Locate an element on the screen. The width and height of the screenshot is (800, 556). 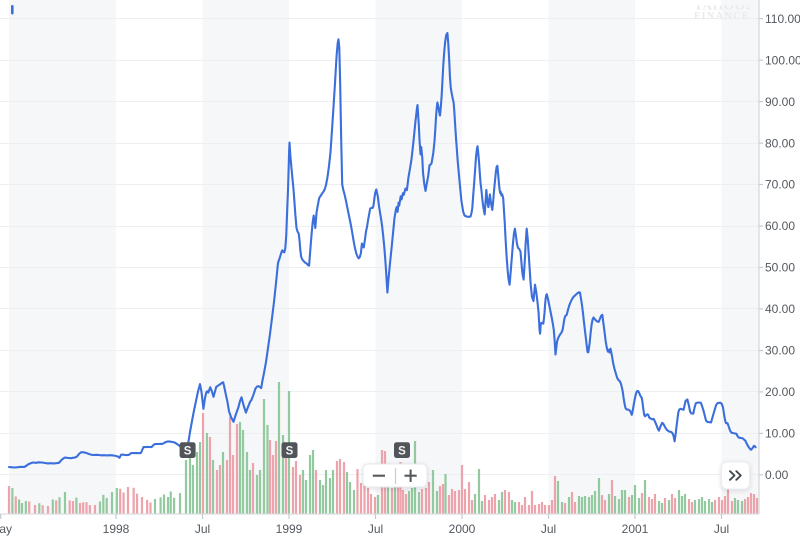
svg-text: FINANCE is located at coordinates (722, 16).